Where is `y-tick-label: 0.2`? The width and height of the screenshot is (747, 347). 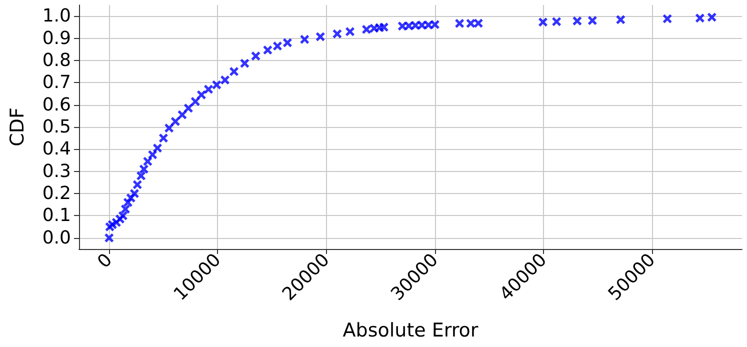
y-tick-label: 0.2 is located at coordinates (56, 193).